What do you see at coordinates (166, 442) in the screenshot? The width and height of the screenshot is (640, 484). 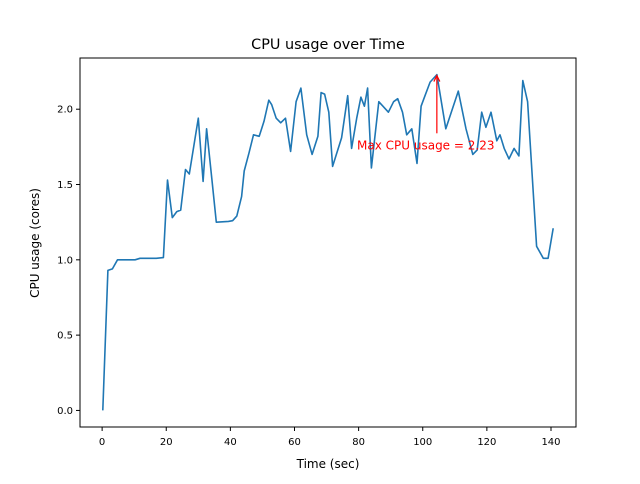 I see `x-tick-label: 20` at bounding box center [166, 442].